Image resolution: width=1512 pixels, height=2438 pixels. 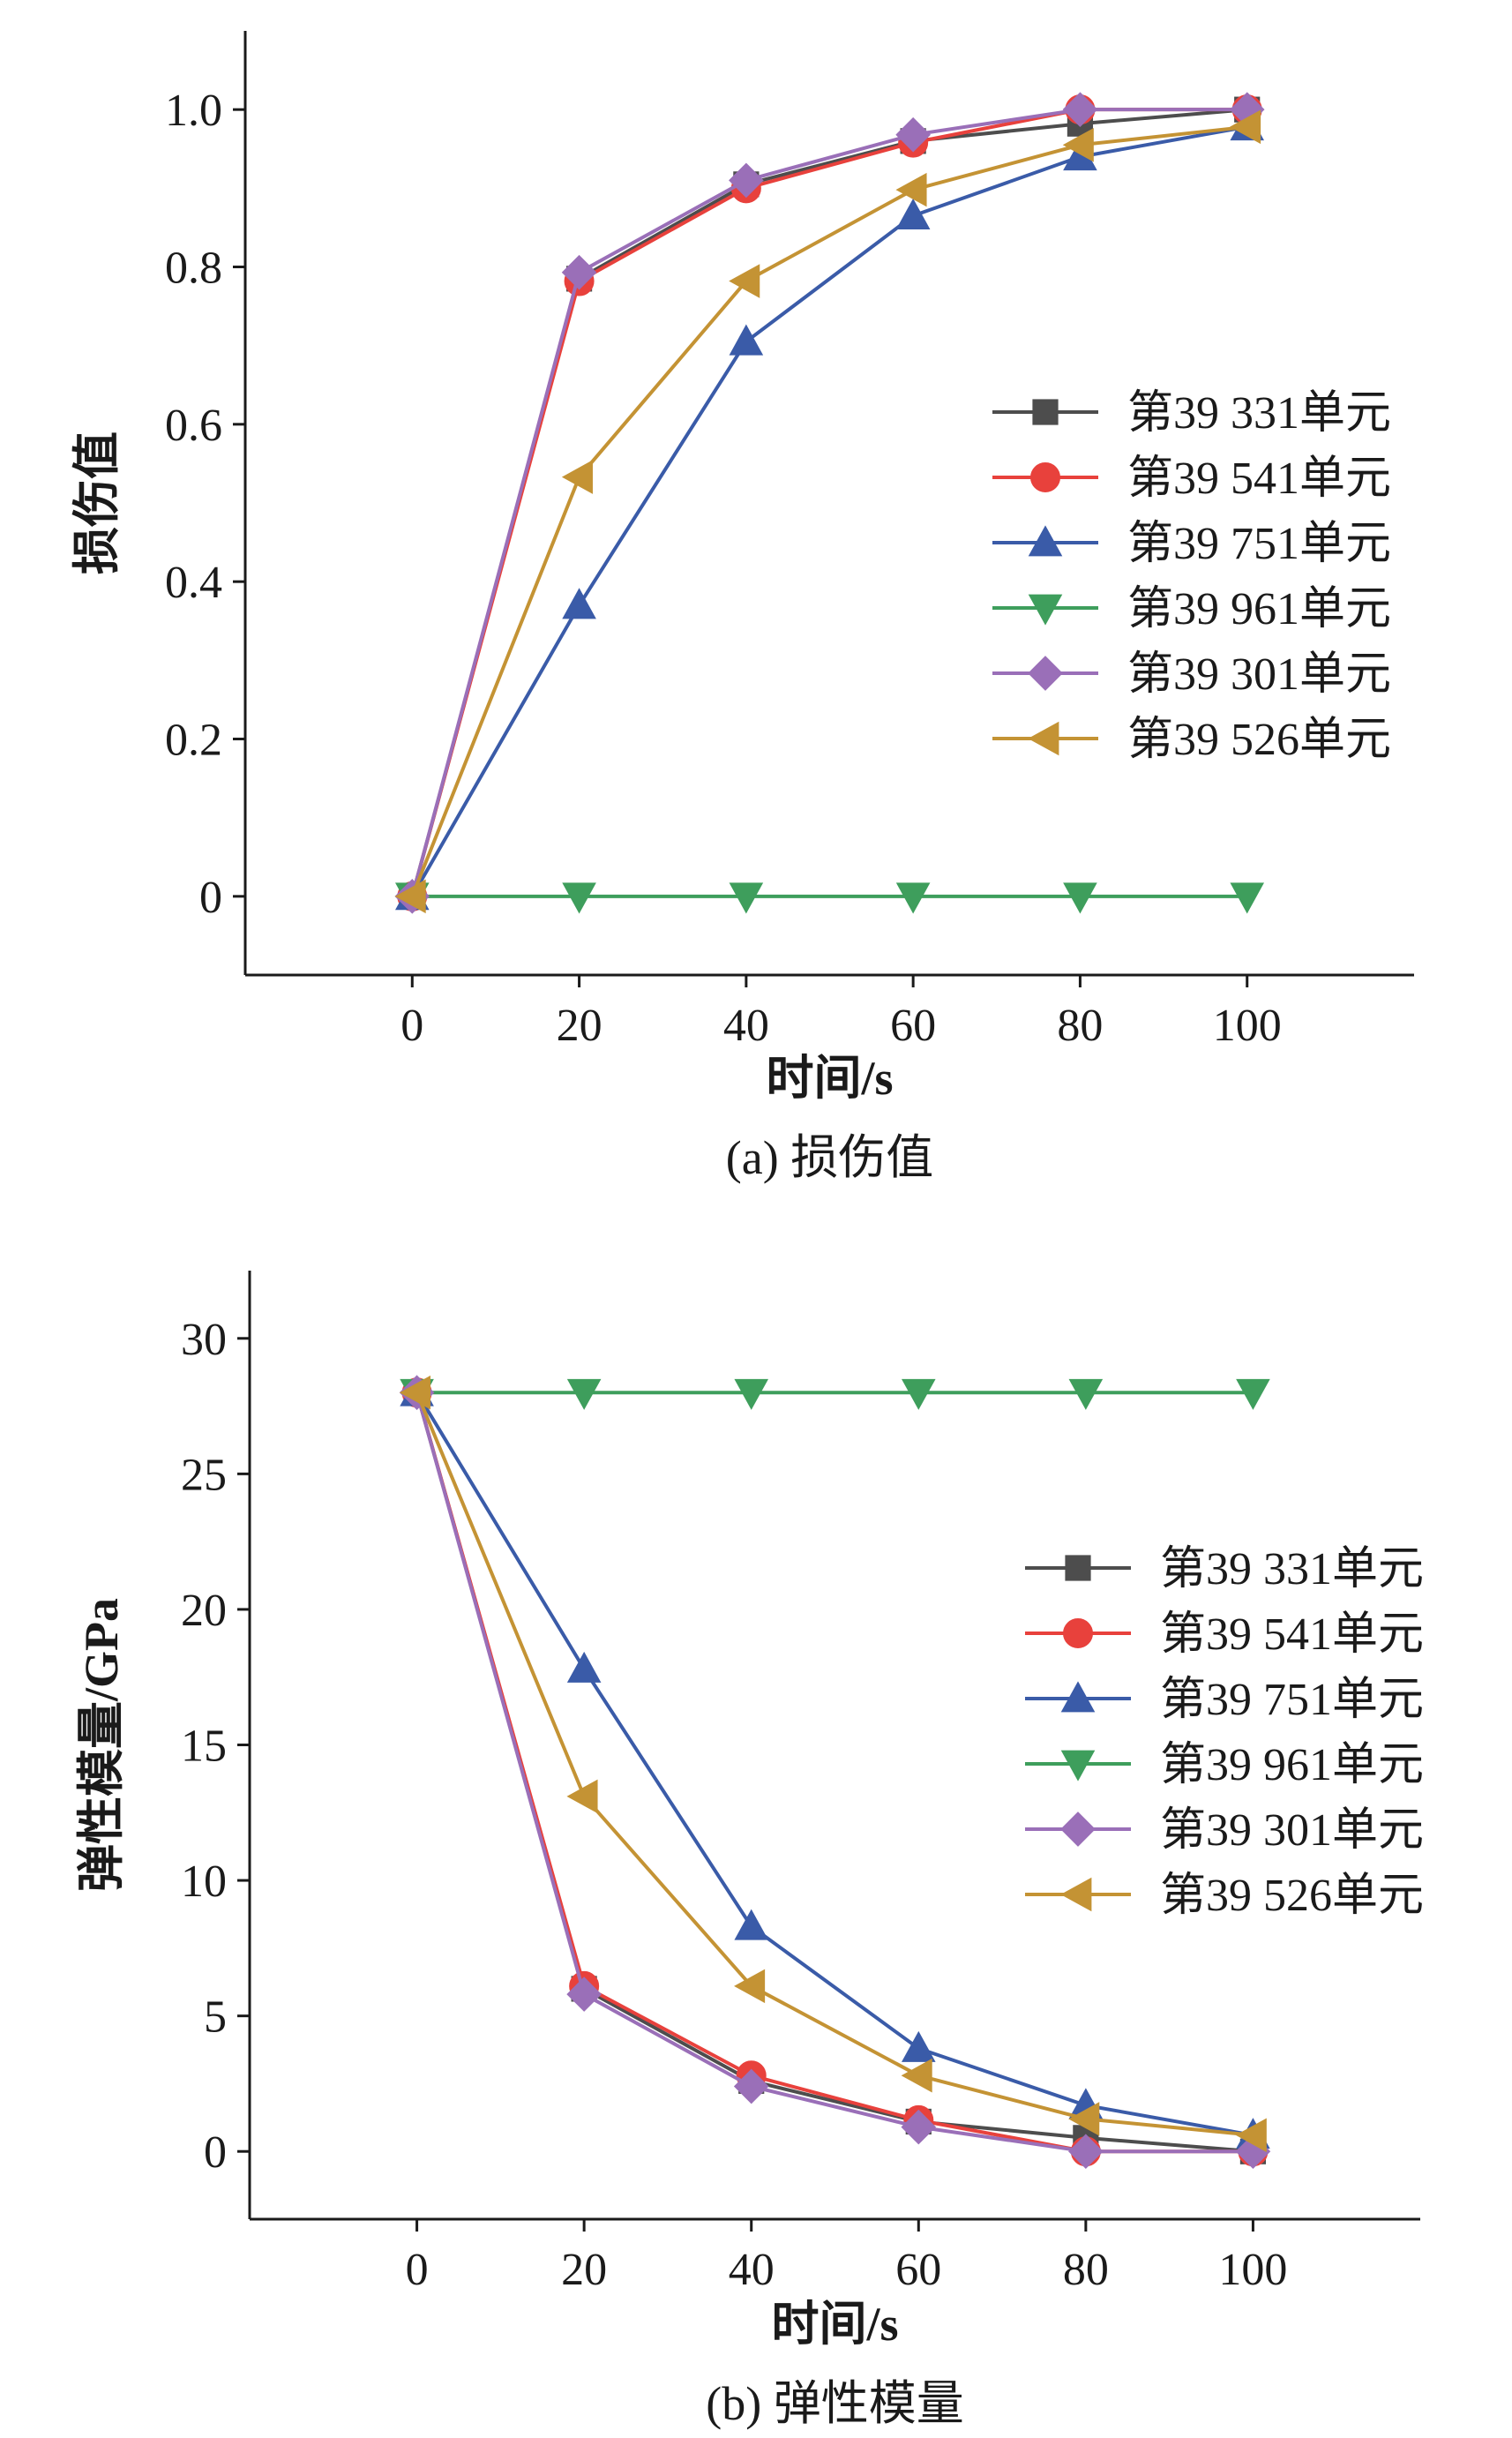 What do you see at coordinates (584, 2270) in the screenshot?
I see `x-tick-label: 20` at bounding box center [584, 2270].